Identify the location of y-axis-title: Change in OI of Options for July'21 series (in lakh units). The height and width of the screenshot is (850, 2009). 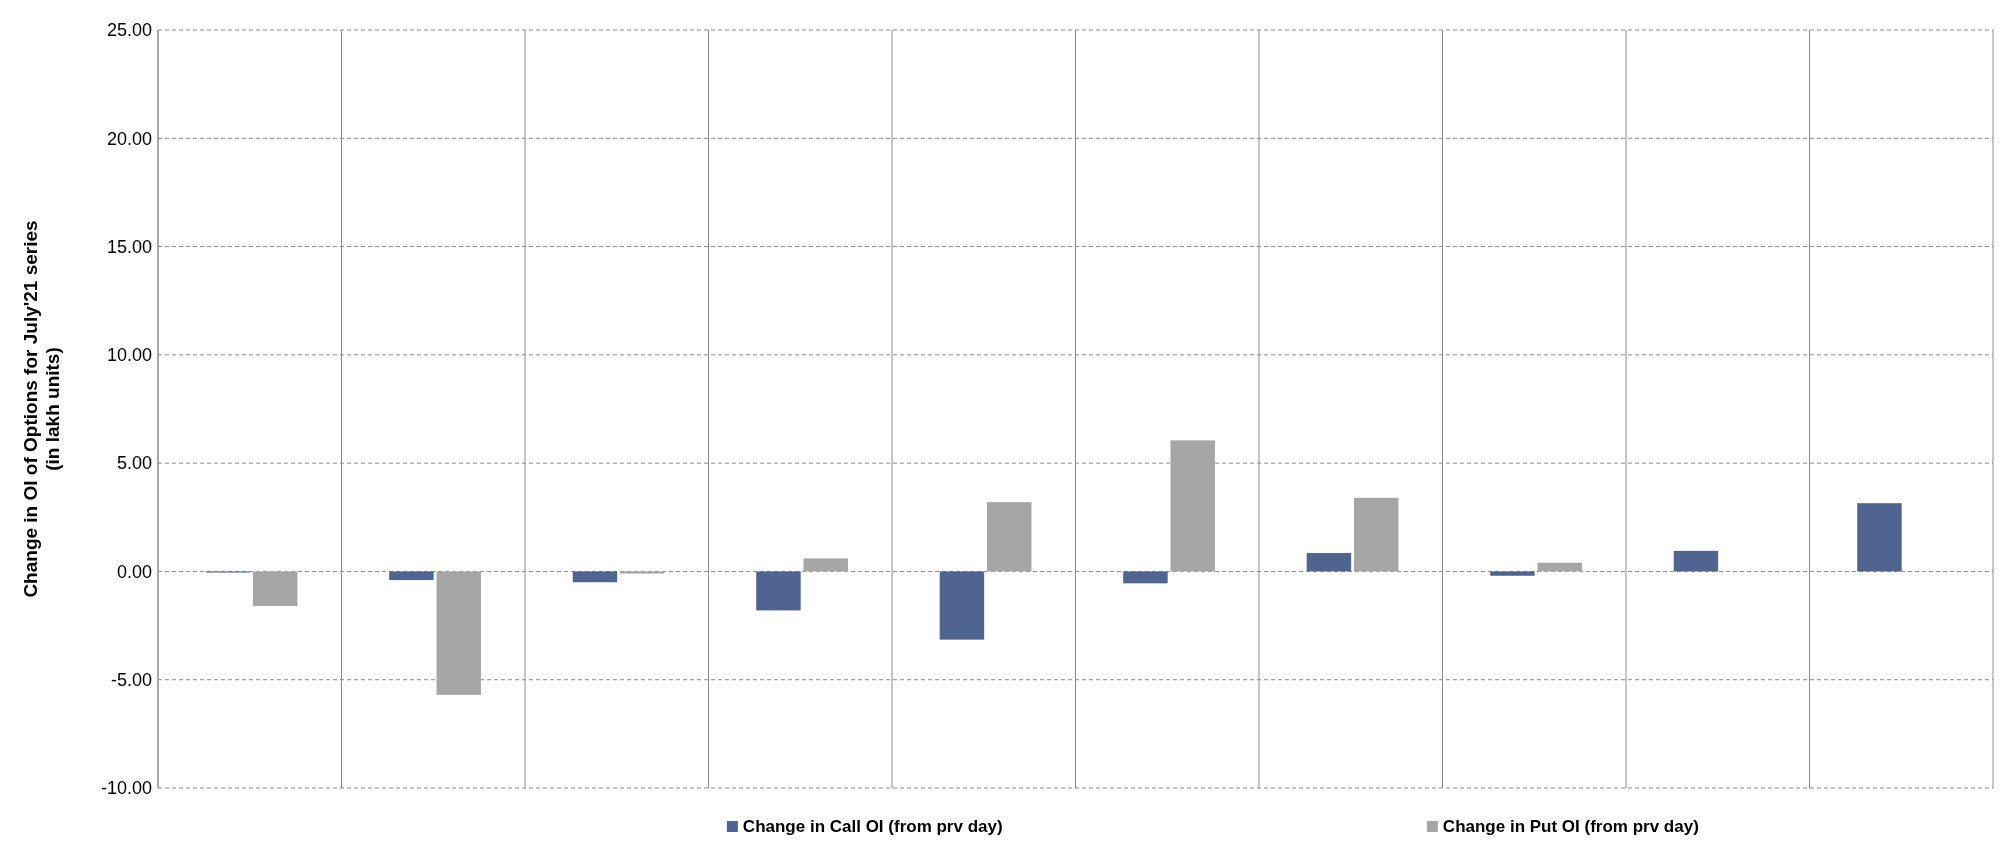
(41, 409).